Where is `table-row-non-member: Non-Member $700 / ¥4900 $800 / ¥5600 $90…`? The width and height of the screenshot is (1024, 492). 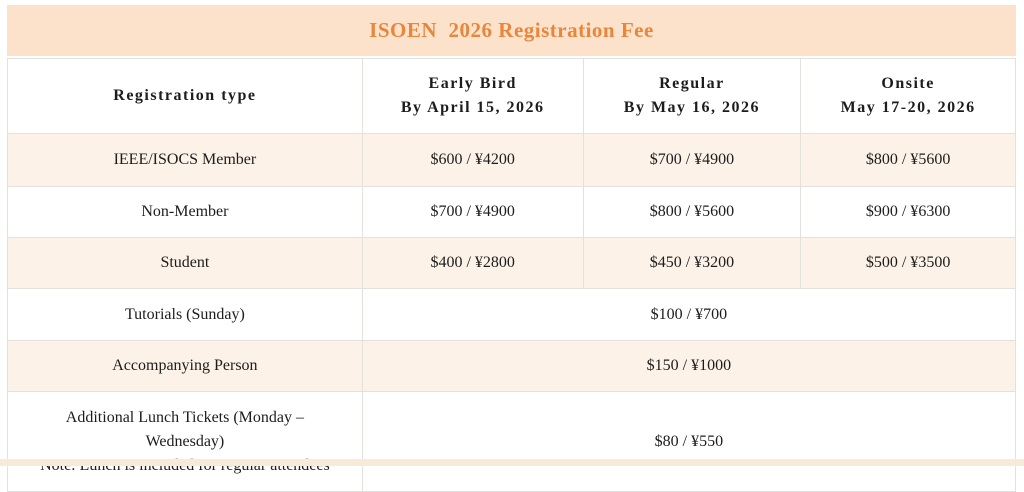 table-row-non-member: Non-Member $700 / ¥4900 $800 / ¥5600 $90… is located at coordinates (511, 212).